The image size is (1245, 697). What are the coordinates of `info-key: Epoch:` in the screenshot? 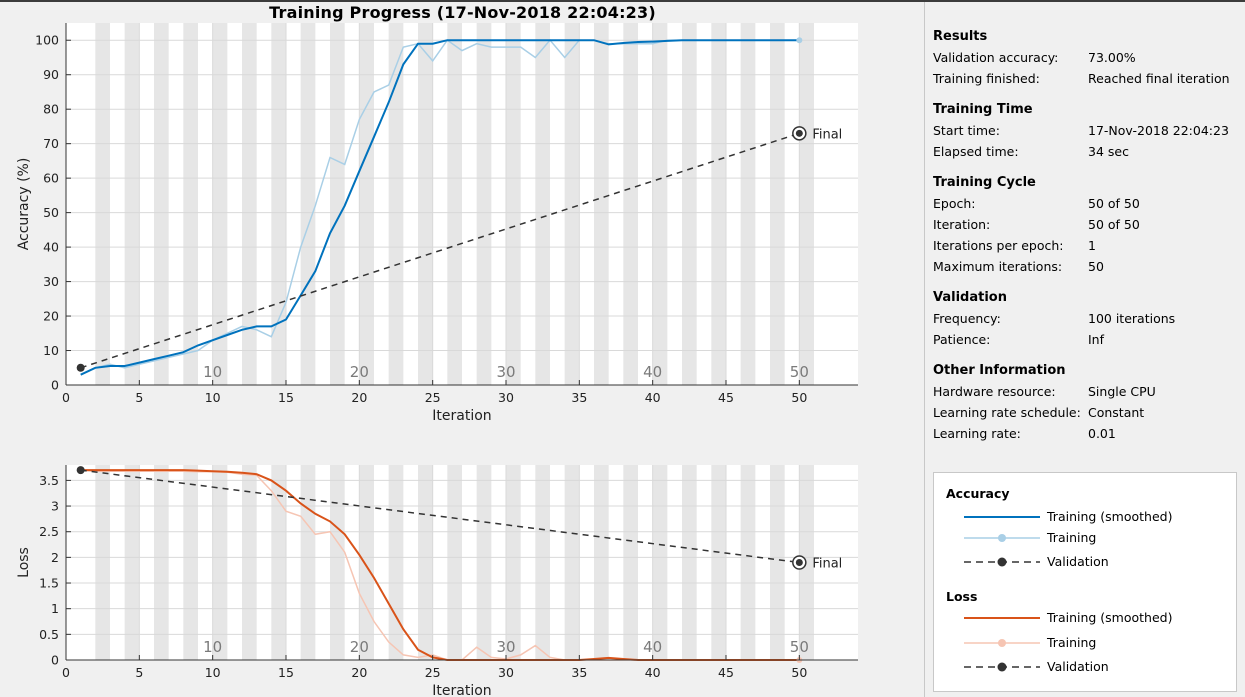 It's located at (954, 203).